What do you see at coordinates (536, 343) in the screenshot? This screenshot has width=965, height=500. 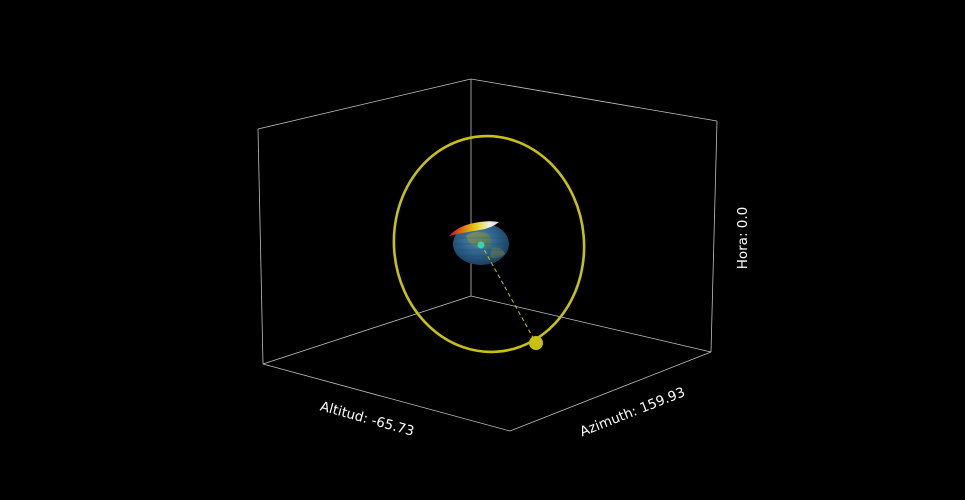 I see `sun-marker` at bounding box center [536, 343].